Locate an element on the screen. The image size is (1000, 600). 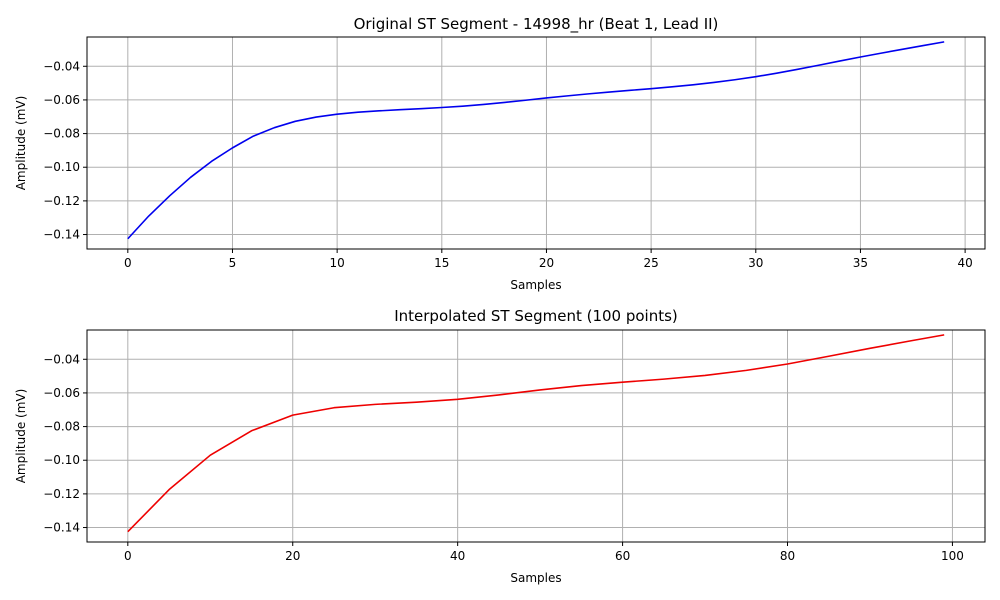
subplot-interpolated-ytick-label: −0.12 is located at coordinates (61, 494).